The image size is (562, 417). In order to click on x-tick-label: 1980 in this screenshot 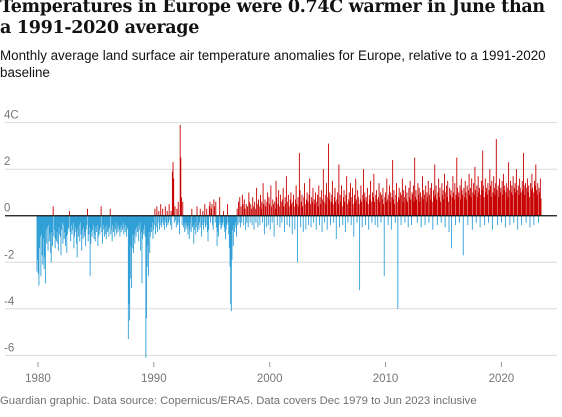, I will do `click(38, 379)`.